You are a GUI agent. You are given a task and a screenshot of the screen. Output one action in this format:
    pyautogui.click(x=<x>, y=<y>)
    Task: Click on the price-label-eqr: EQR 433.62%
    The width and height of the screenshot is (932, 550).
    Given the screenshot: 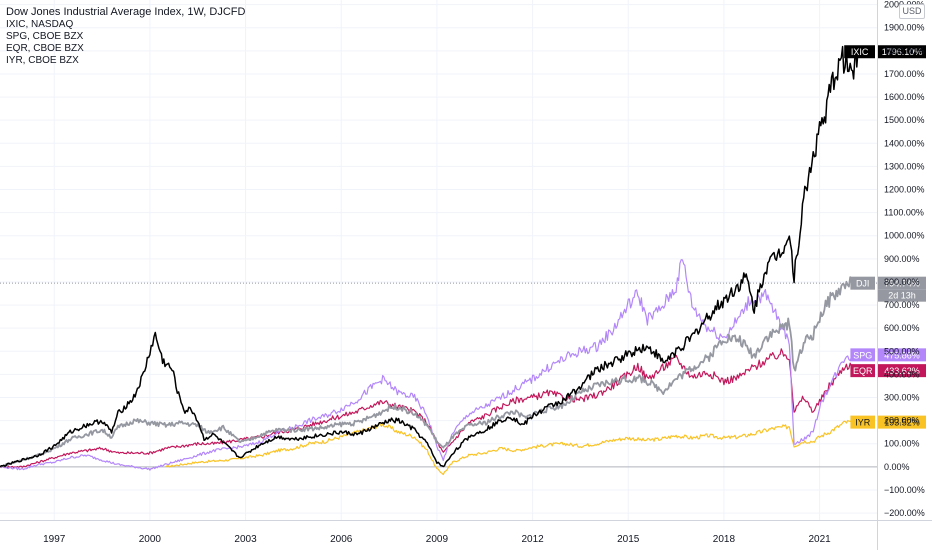 What is the action you would take?
    pyautogui.click(x=888, y=371)
    